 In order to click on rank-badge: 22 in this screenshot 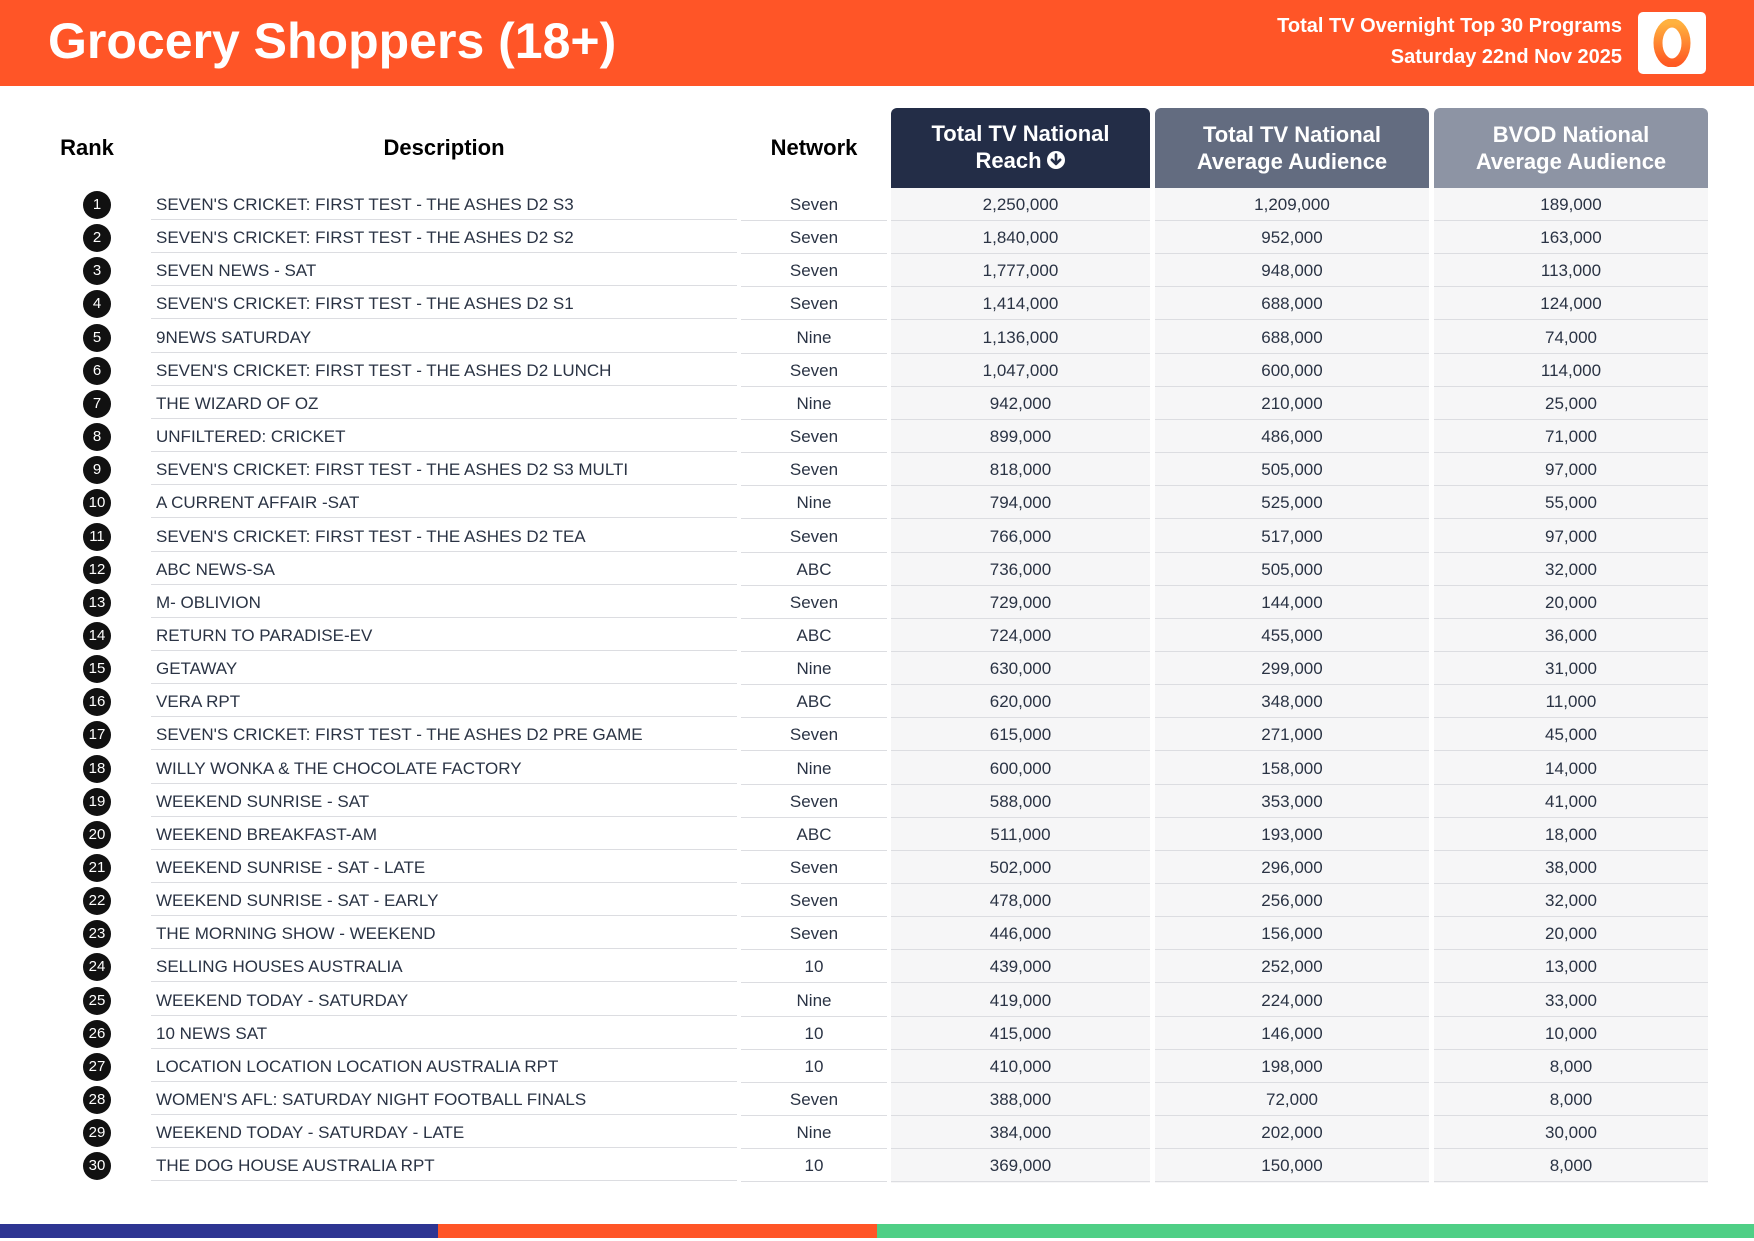, I will do `click(97, 901)`.